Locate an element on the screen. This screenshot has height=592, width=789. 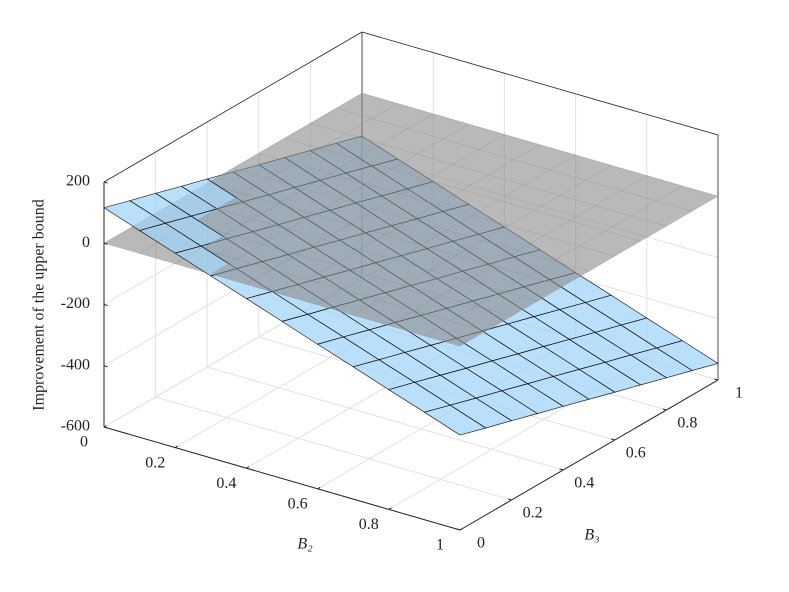
y-axis is located at coordinates (589, 455).